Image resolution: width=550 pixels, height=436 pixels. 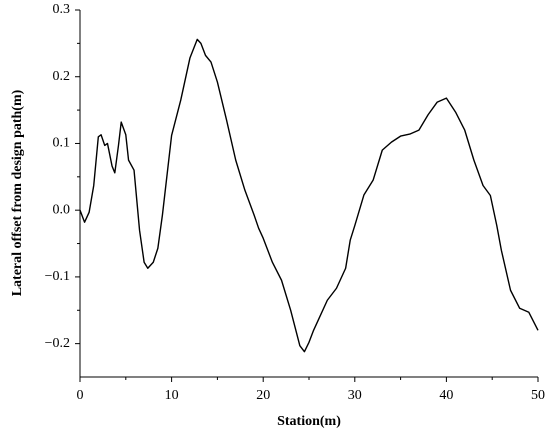 What do you see at coordinates (17, 192) in the screenshot?
I see `y-axis-label: Lateral offset from design path(m)` at bounding box center [17, 192].